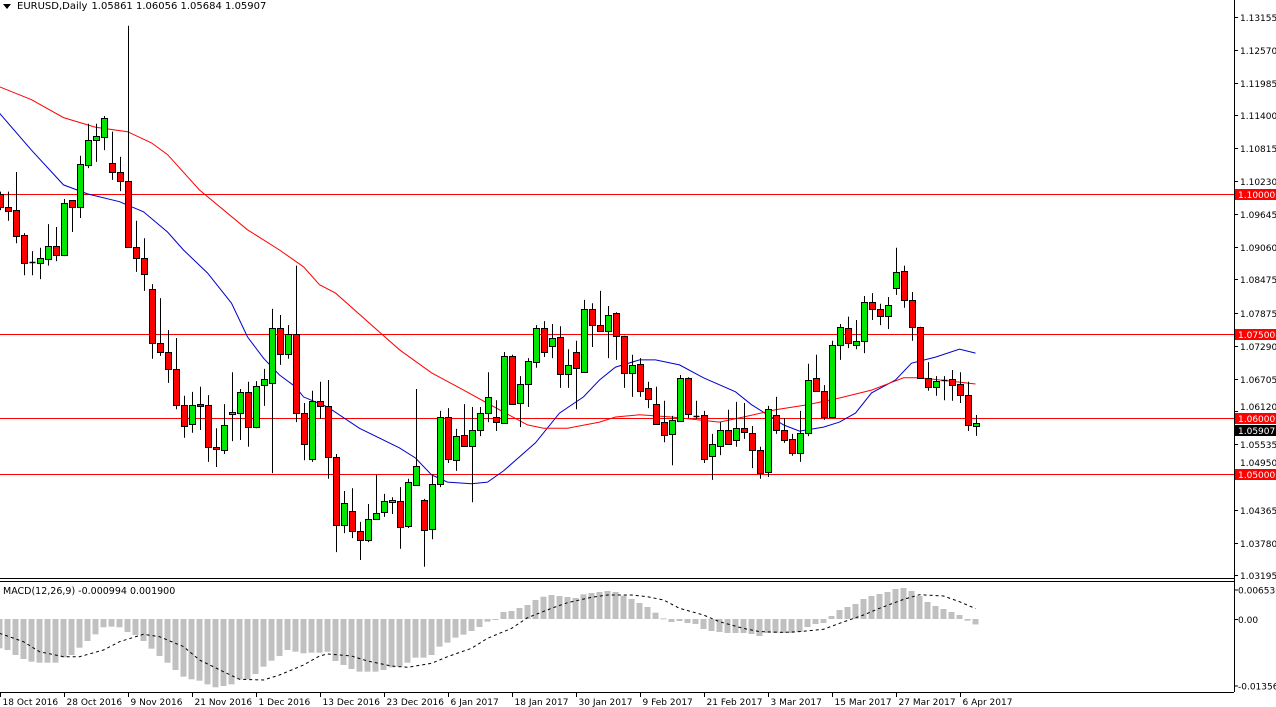 This screenshot has height=707, width=1276. I want to click on macd-tick-label: 0.00, so click(1248, 621).